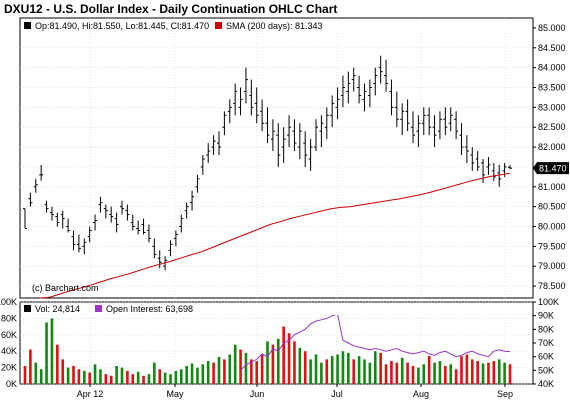 The image size is (570, 416). Describe the element at coordinates (552, 147) in the screenshot. I see `price-tick-label: 82.000` at that location.